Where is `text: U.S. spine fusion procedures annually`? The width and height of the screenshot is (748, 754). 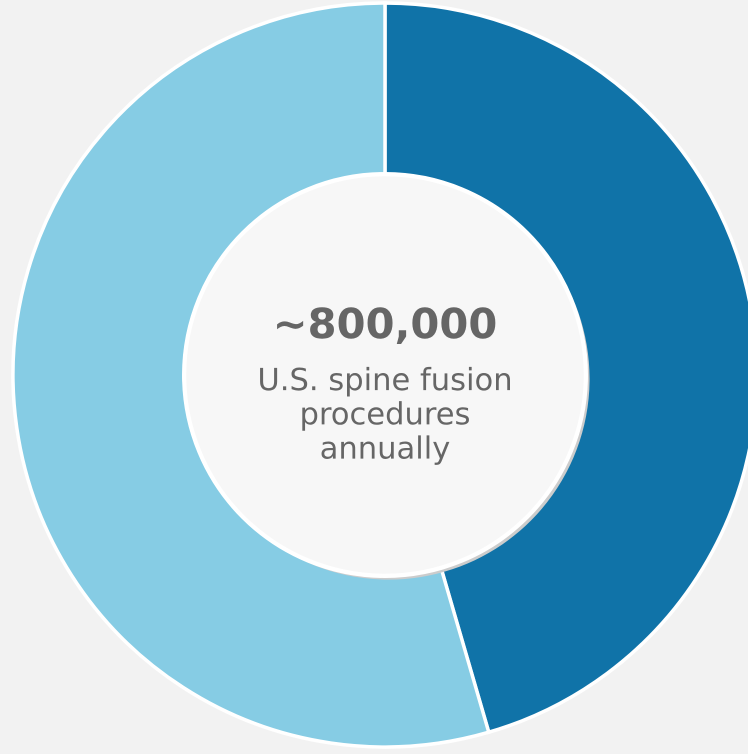 text: U.S. spine fusion procedures annually is located at coordinates (385, 415).